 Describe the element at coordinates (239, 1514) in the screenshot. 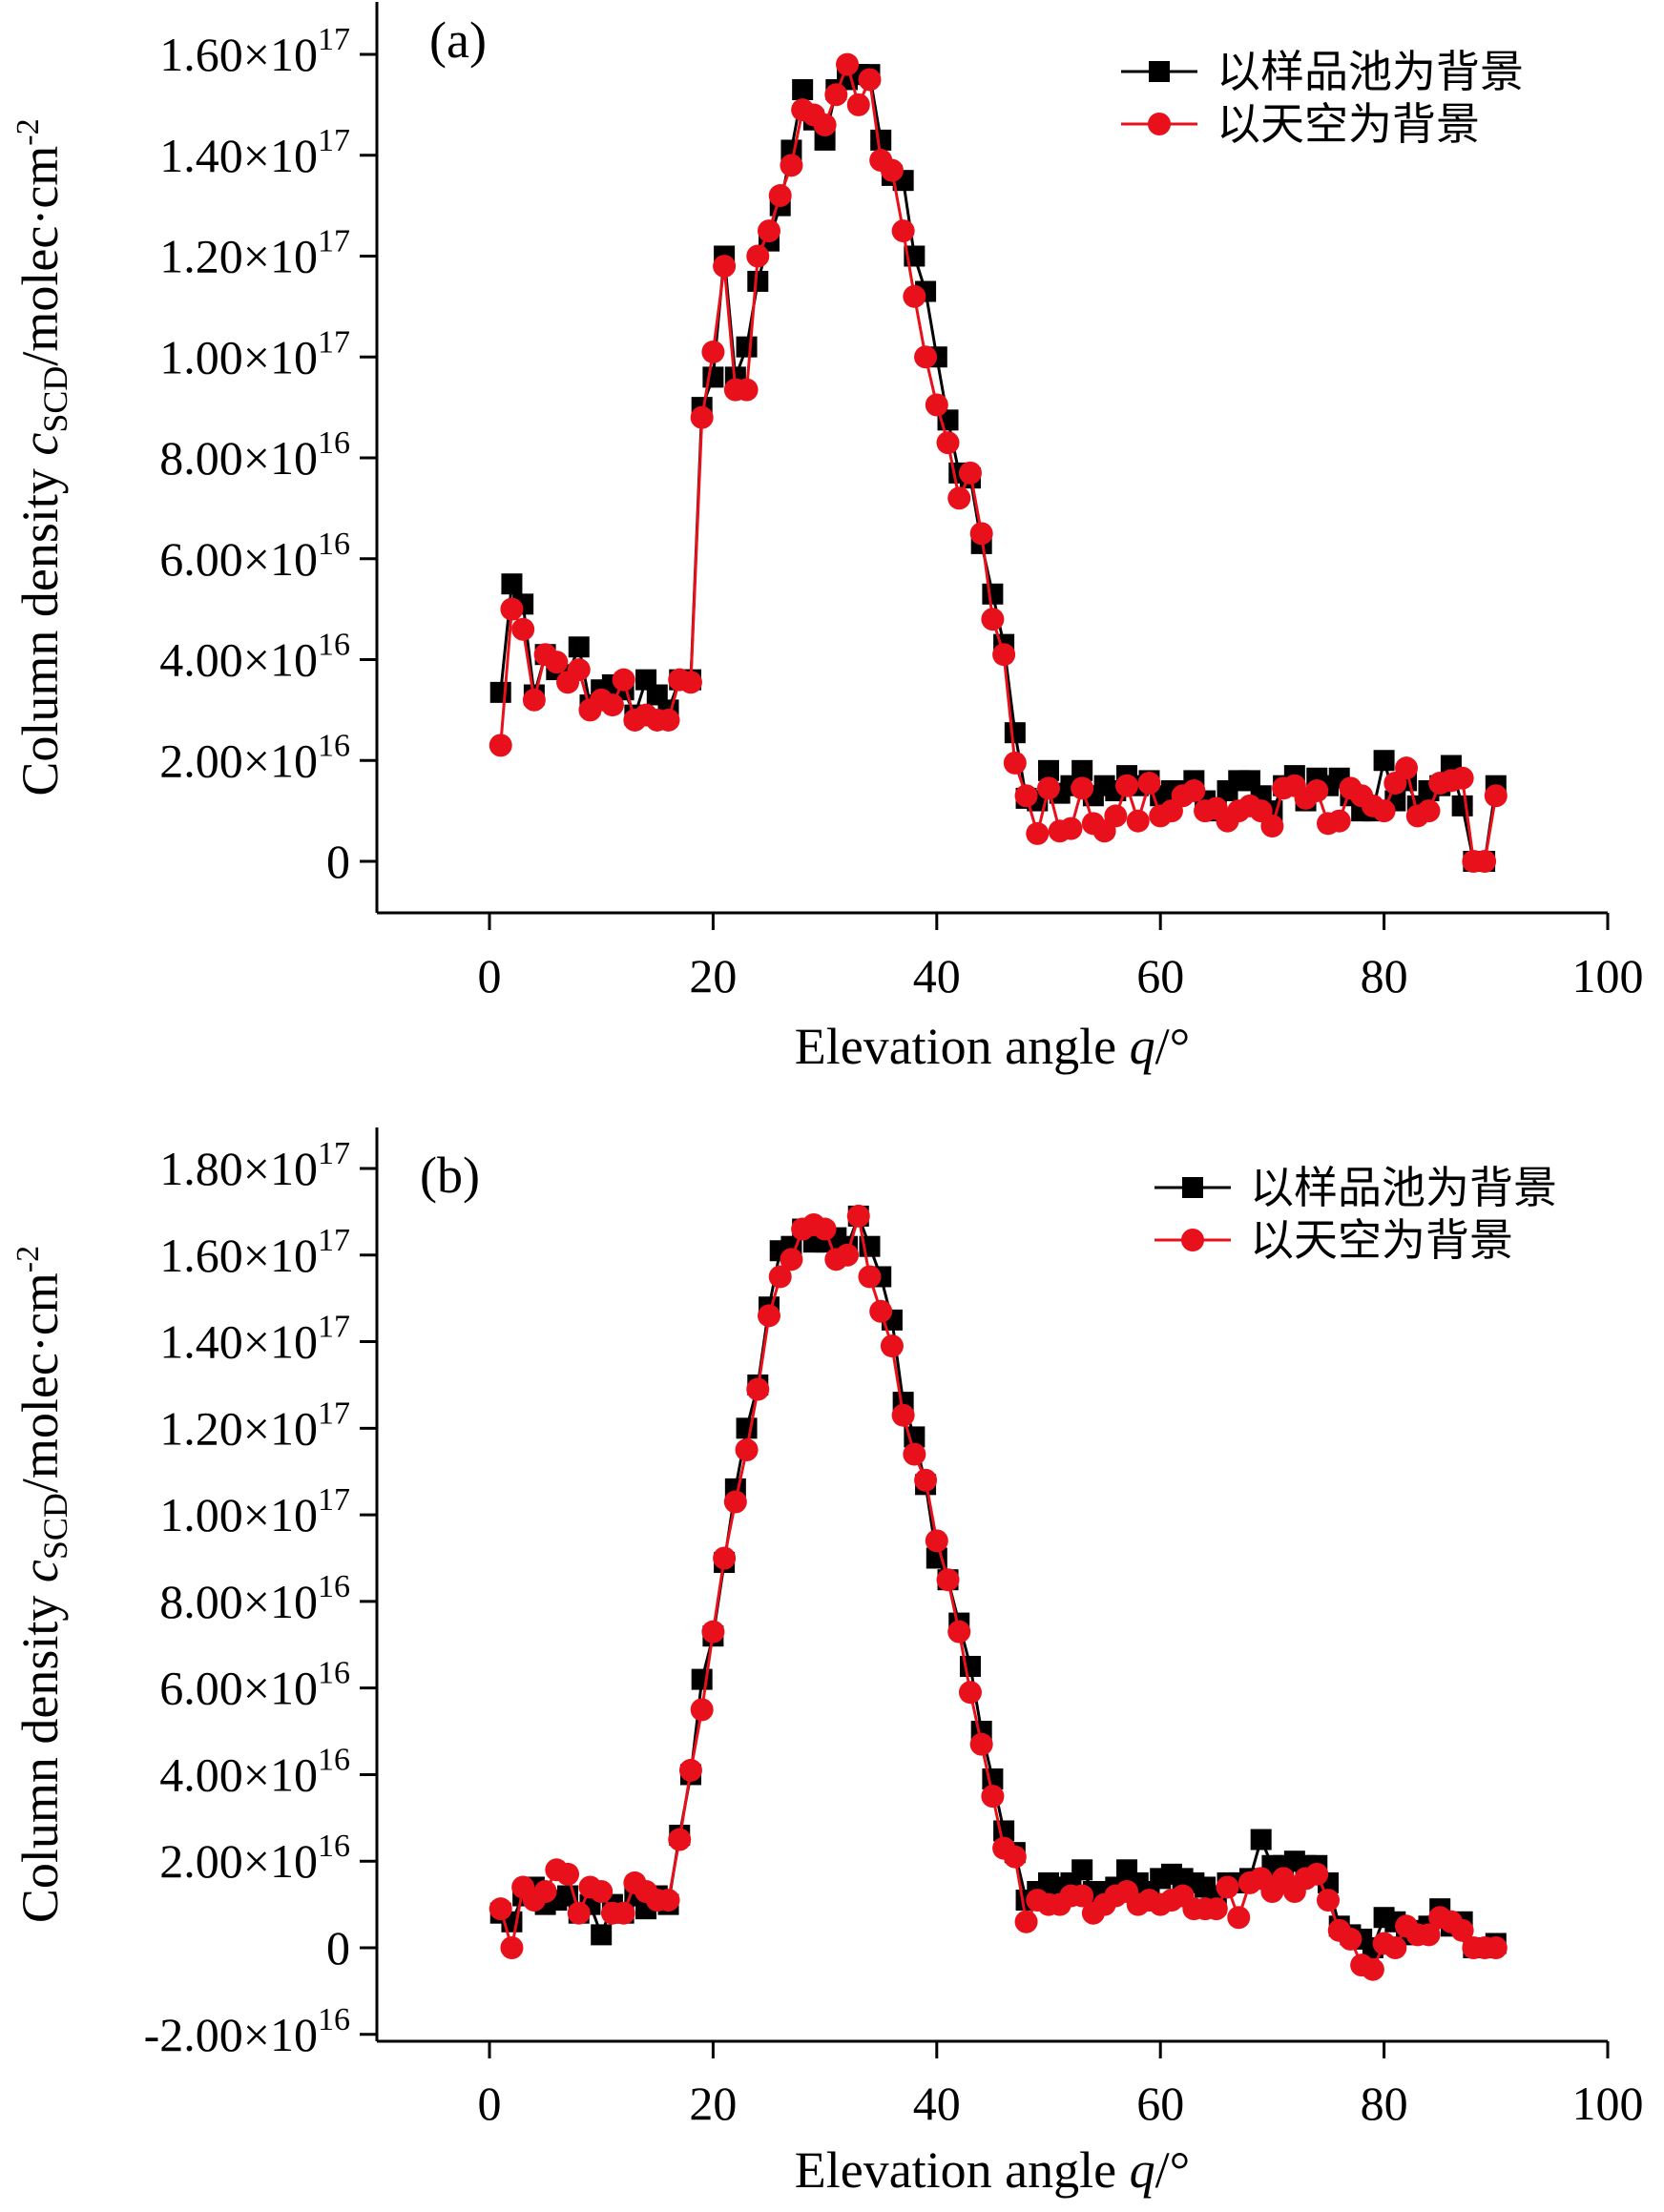

I see `y-tick-label-mantissa: 1.00×10` at that location.